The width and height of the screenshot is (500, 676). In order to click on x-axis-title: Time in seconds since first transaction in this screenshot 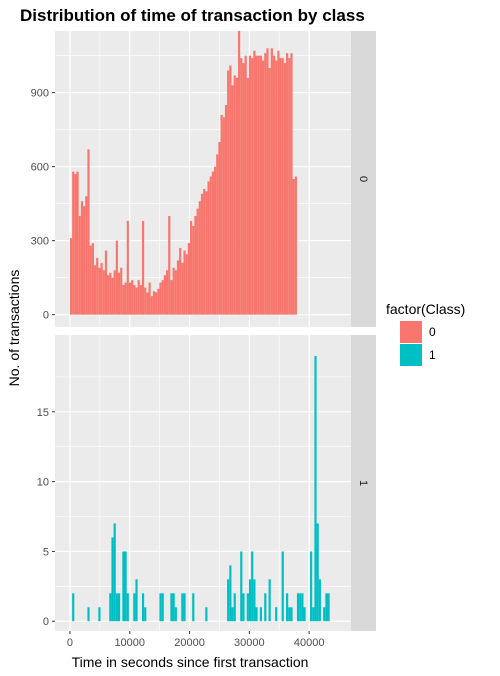, I will do `click(190, 662)`.